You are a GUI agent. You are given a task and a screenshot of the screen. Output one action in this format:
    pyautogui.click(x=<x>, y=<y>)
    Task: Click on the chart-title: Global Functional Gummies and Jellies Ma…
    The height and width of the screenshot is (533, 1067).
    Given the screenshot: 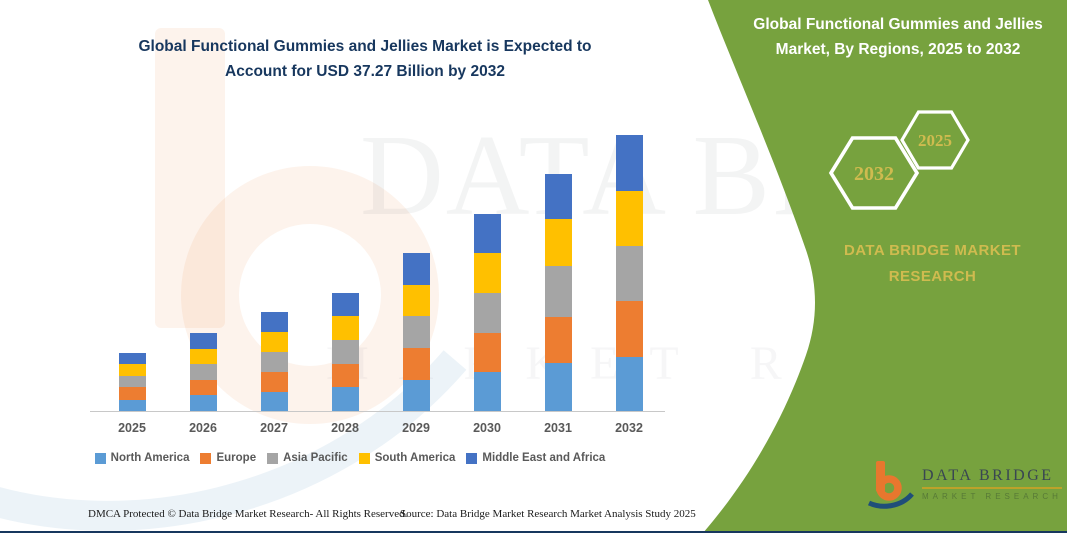 What is the action you would take?
    pyautogui.click(x=365, y=59)
    